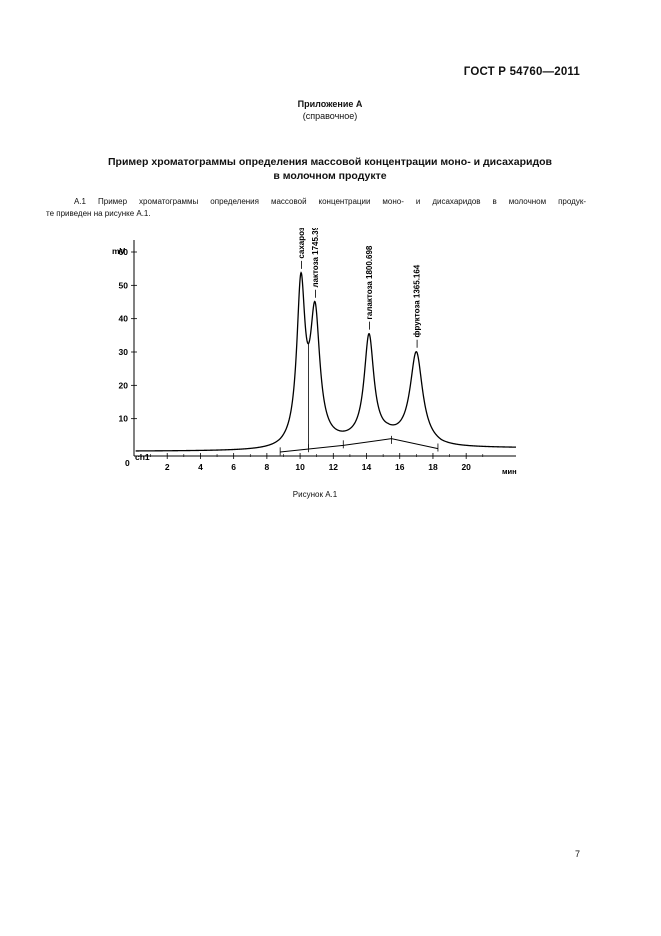  What do you see at coordinates (334, 467) in the screenshot?
I see `x-tick-label: 12` at bounding box center [334, 467].